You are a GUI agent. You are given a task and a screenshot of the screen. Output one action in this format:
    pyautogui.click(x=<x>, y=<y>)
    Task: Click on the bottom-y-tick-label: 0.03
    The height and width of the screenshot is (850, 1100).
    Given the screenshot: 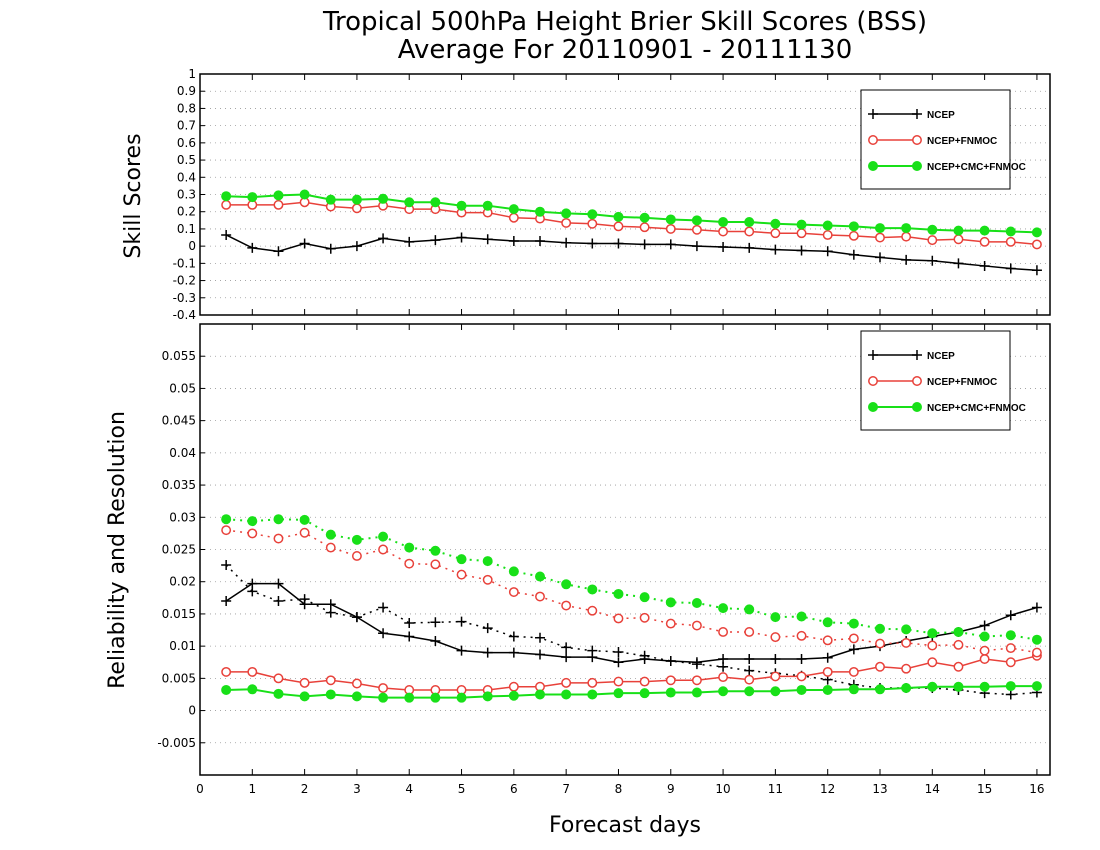 What is the action you would take?
    pyautogui.click(x=182, y=517)
    